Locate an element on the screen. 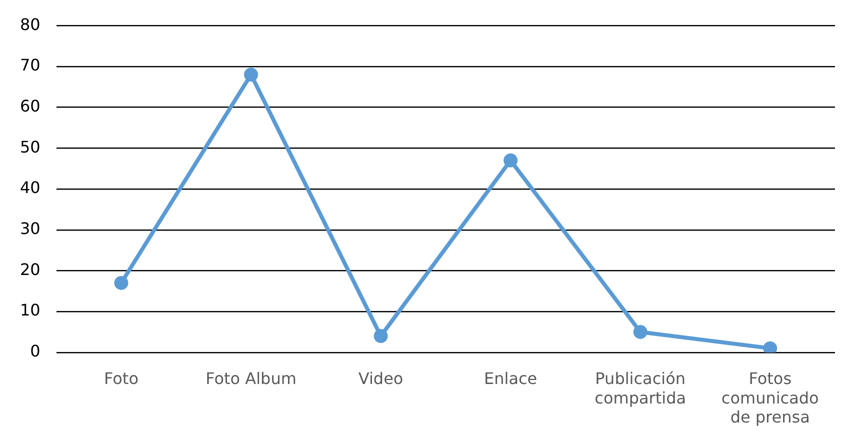 Image resolution: width=849 pixels, height=446 pixels. y-tick-label: 0 is located at coordinates (35, 351).